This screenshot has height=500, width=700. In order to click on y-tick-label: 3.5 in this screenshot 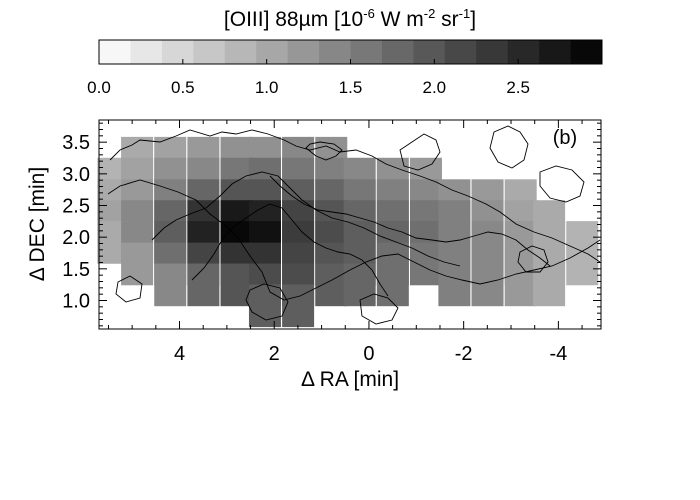, I will do `click(76, 143)`.